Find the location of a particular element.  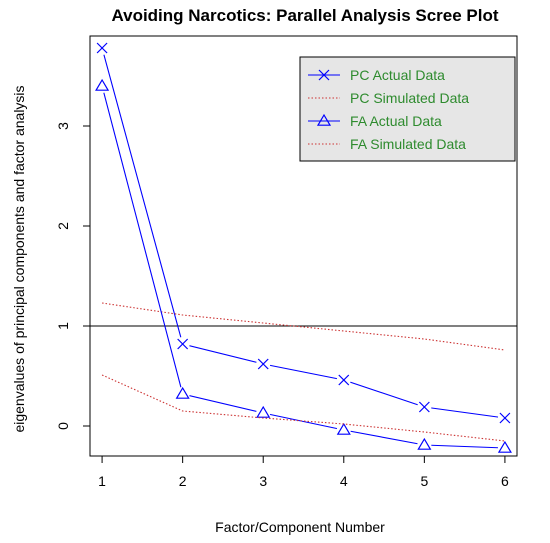

x-tick-label: 5 is located at coordinates (424, 481).